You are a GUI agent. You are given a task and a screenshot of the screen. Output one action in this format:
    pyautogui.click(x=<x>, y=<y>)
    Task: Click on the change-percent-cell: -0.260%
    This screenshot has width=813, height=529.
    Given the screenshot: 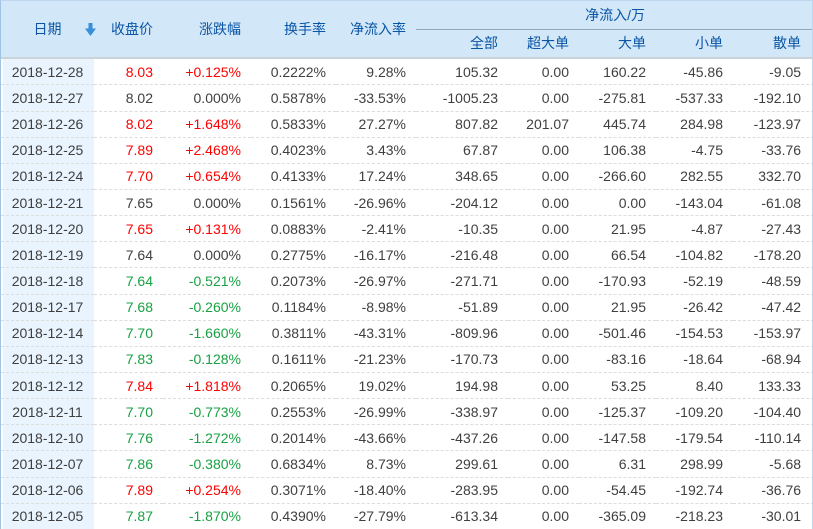 What is the action you would take?
    pyautogui.click(x=207, y=307)
    